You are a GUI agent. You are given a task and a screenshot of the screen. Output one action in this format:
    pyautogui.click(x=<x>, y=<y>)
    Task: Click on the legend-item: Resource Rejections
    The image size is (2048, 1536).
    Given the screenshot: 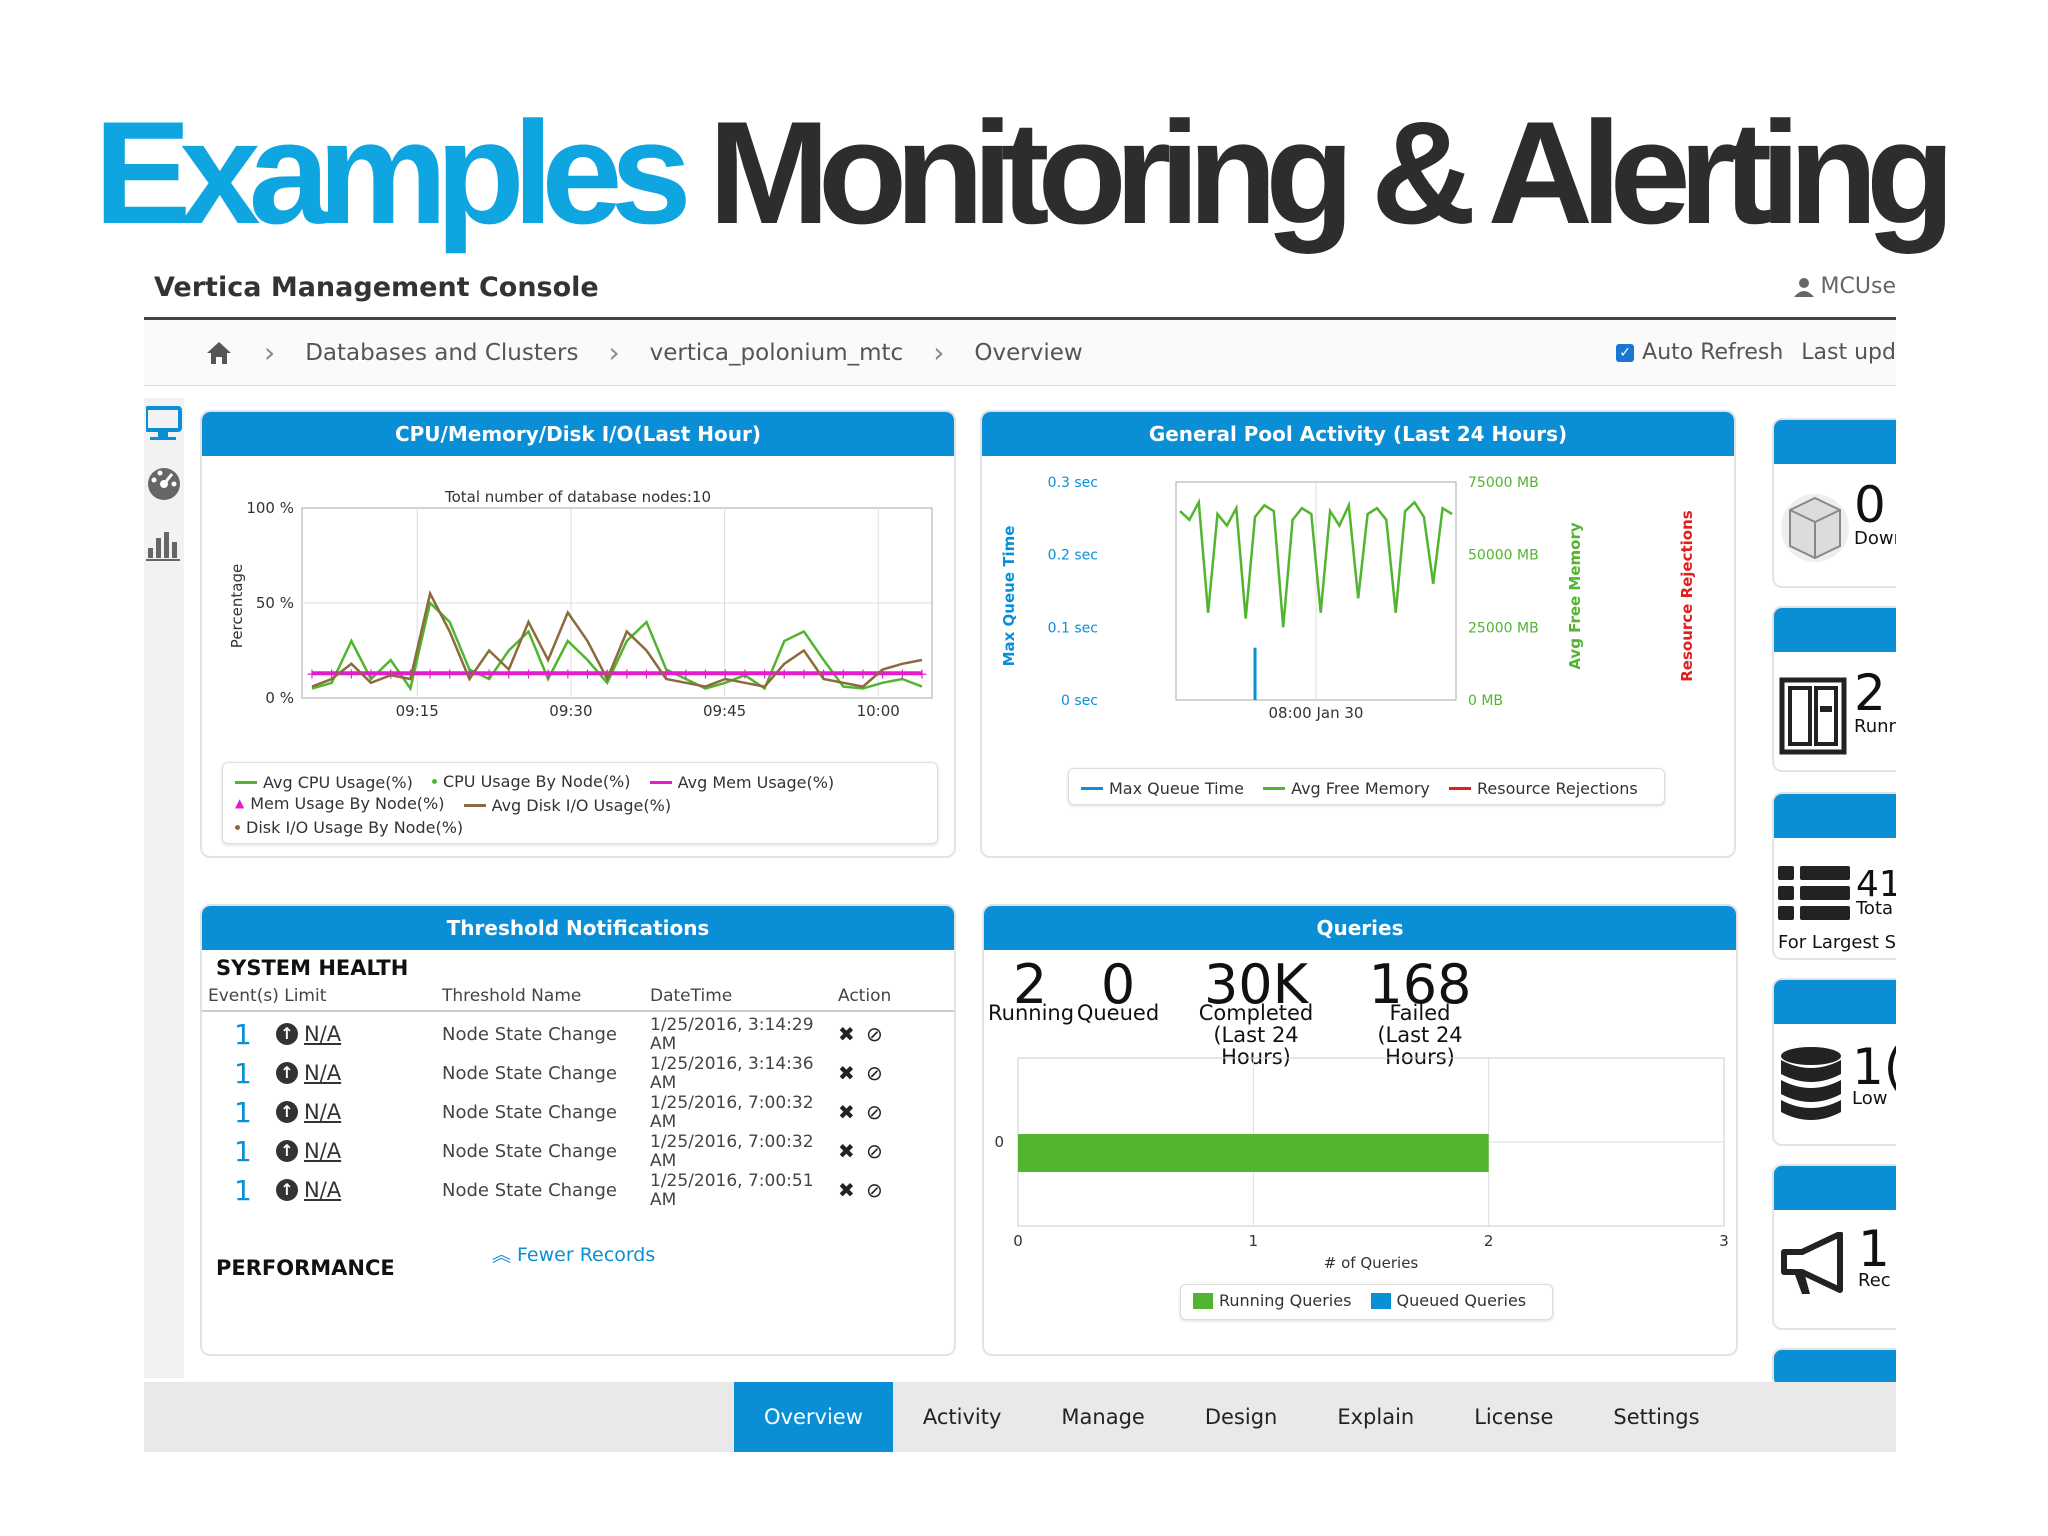 What is the action you would take?
    pyautogui.click(x=1543, y=788)
    